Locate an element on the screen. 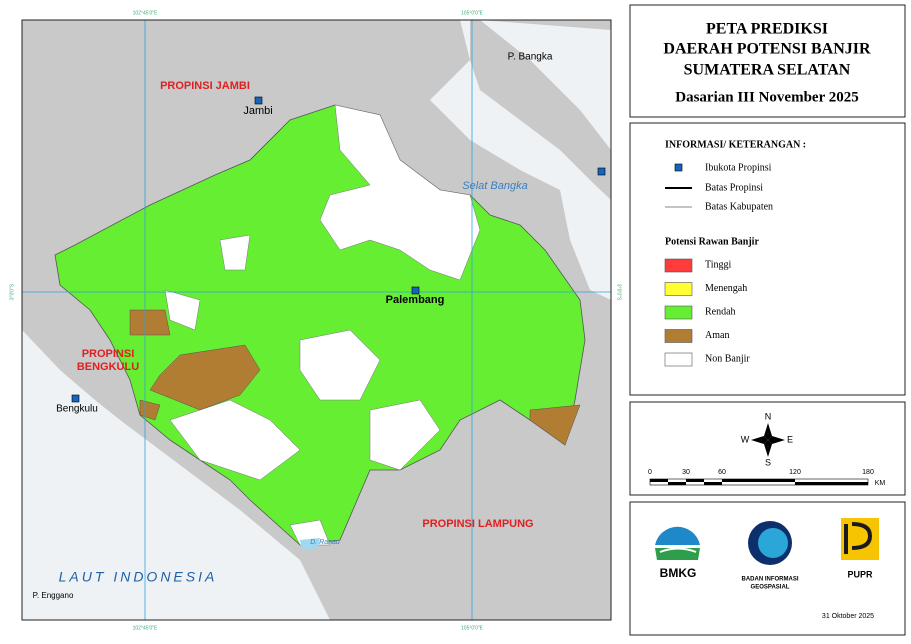  scale-bar: 0 30 60 120 180 KM is located at coordinates (766, 478).